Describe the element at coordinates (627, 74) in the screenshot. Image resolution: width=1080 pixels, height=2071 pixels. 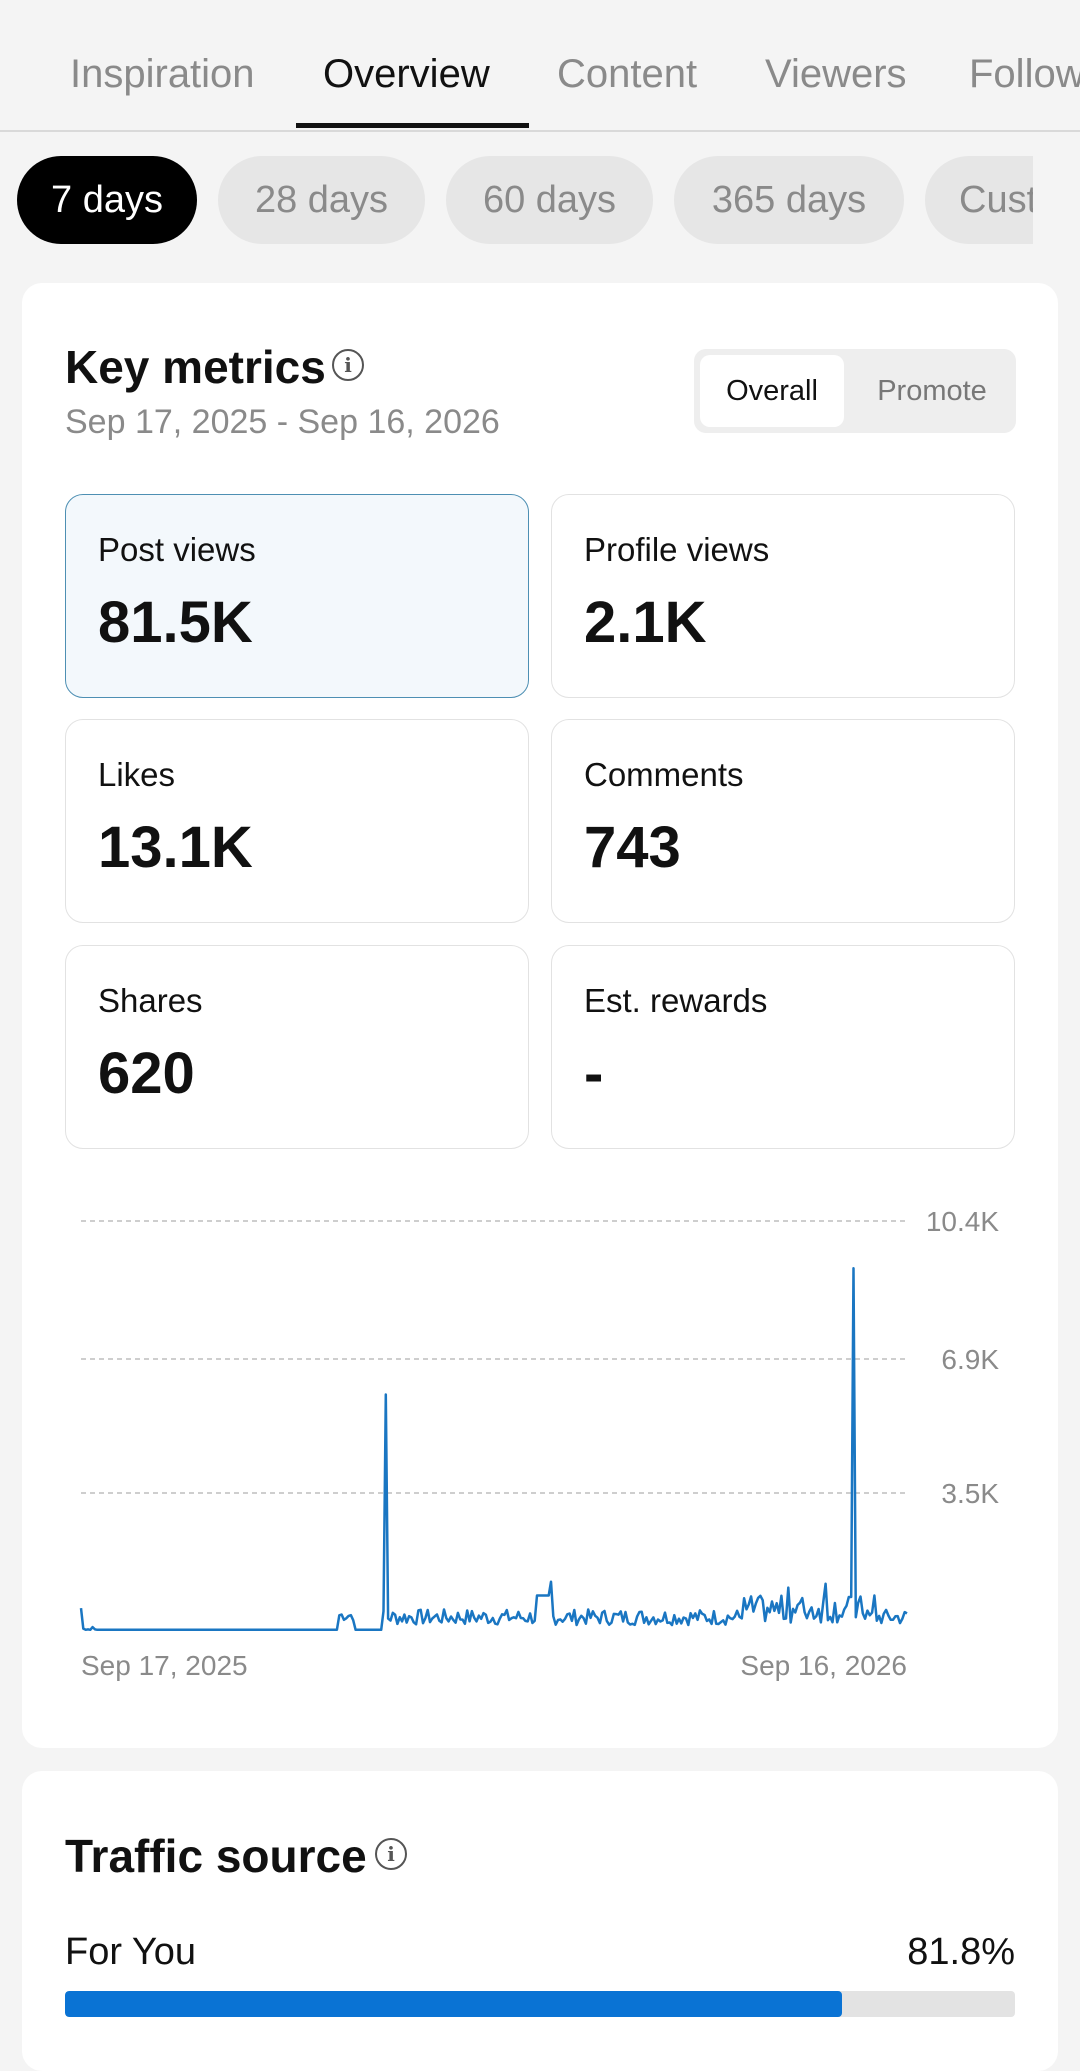
I see `tab-content: Content` at that location.